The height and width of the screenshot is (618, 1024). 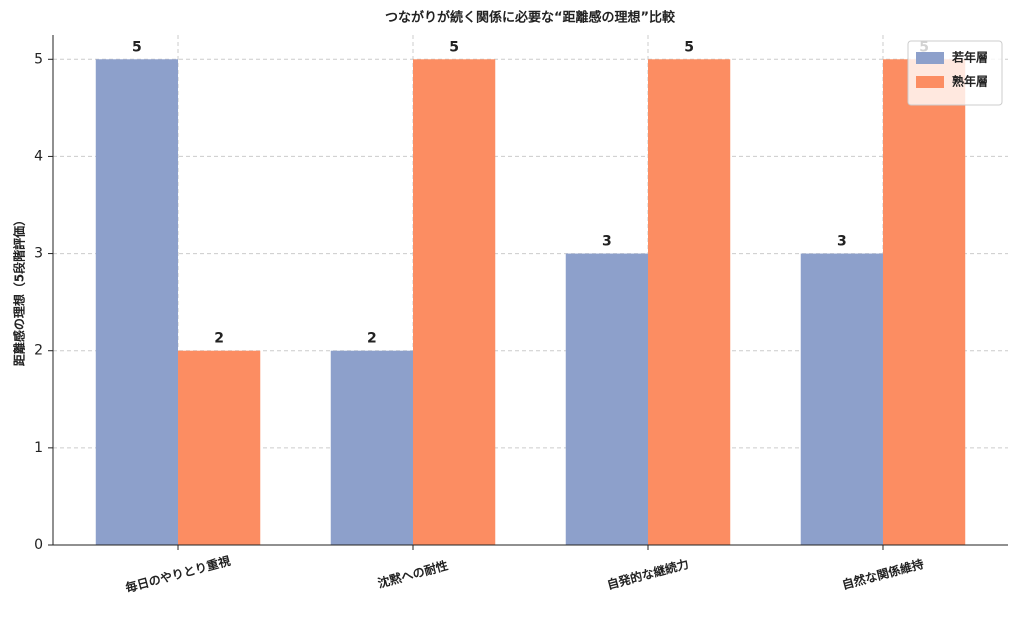 What do you see at coordinates (38, 254) in the screenshot?
I see `y-tick-label: 3` at bounding box center [38, 254].